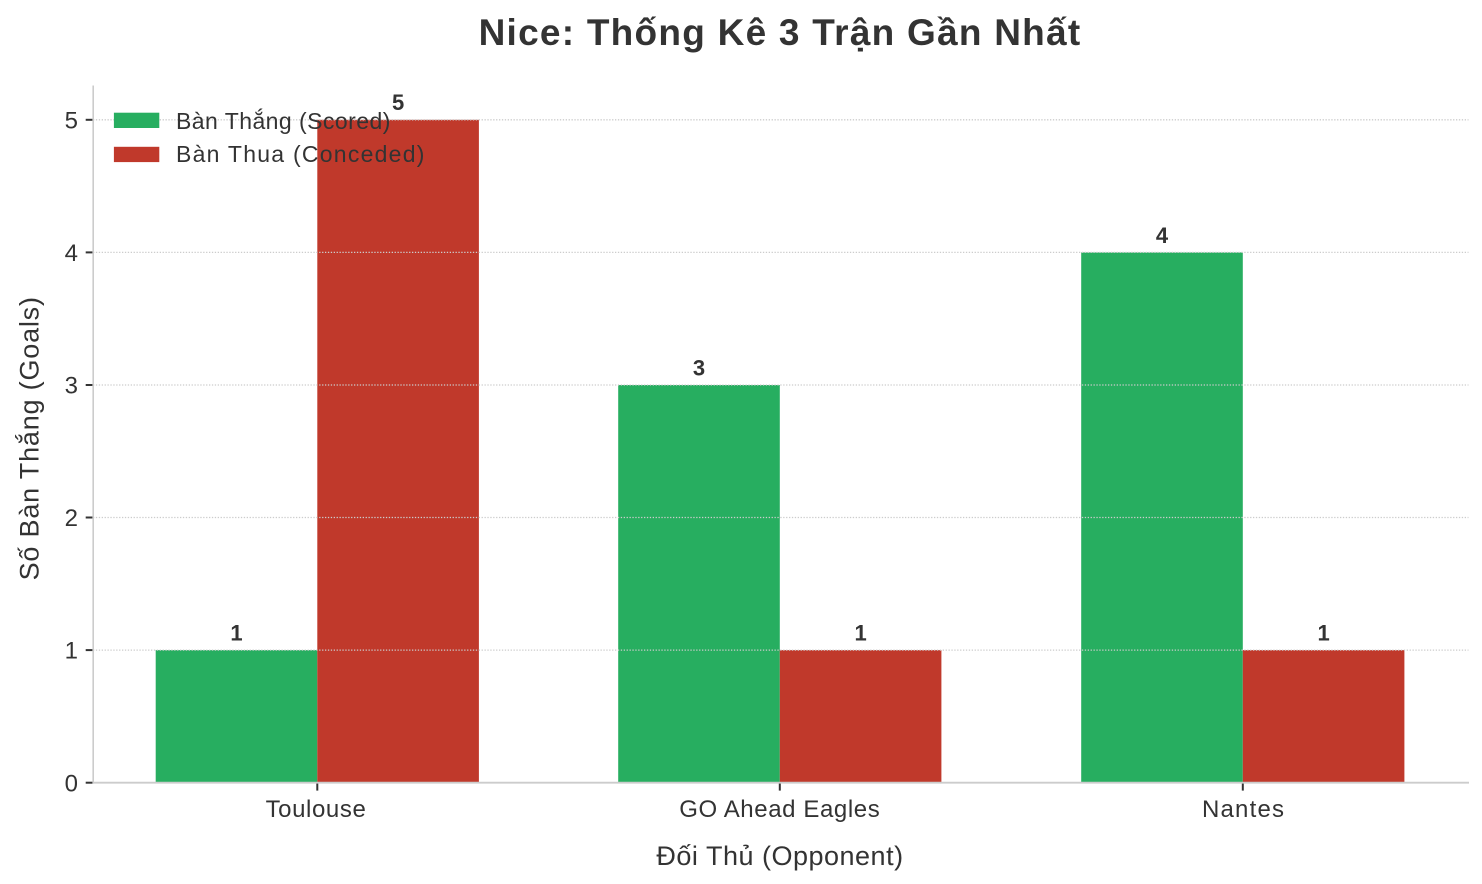 This screenshot has width=1482, height=884. Describe the element at coordinates (779, 809) in the screenshot. I see `svg-text: GO Ahead Eagles` at that location.